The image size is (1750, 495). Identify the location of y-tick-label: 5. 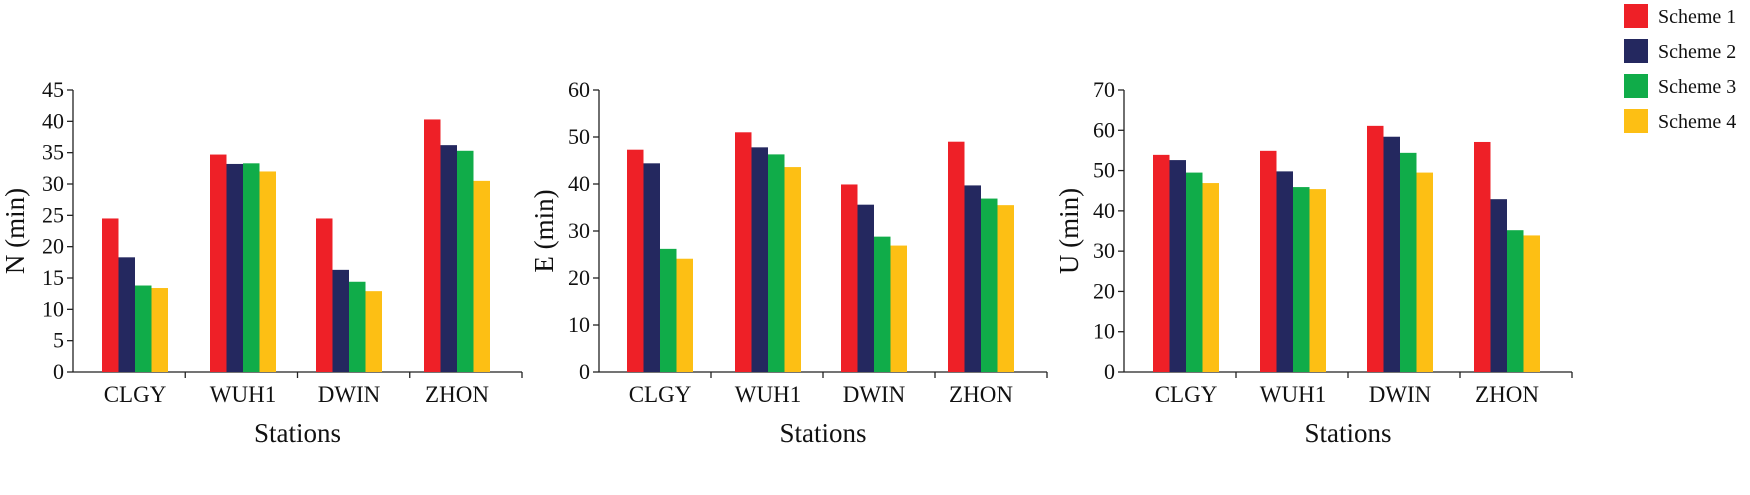
(58, 340).